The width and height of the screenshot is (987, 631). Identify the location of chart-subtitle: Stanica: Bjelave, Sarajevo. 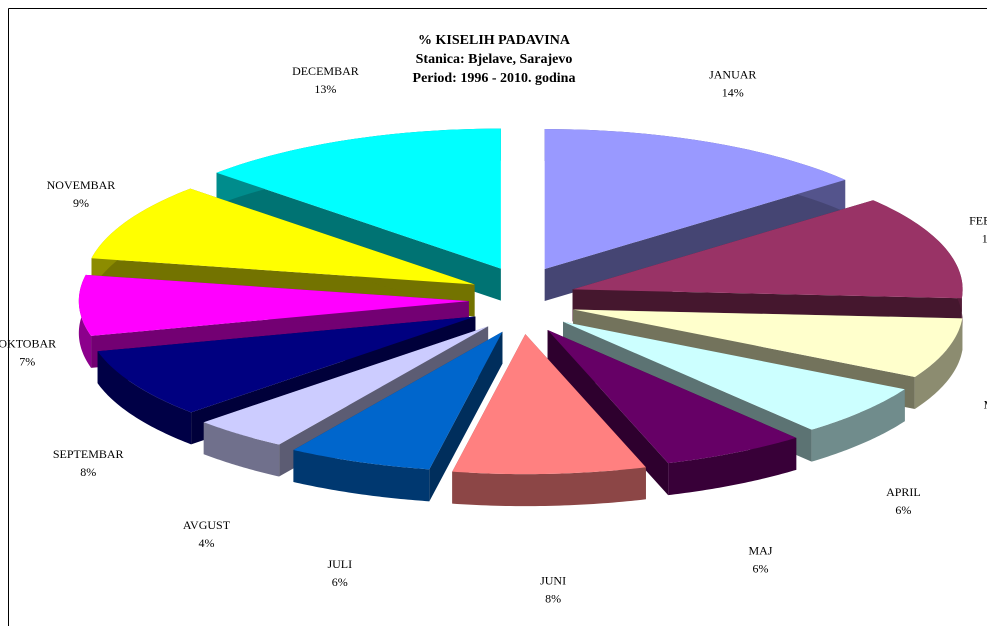
(494, 59).